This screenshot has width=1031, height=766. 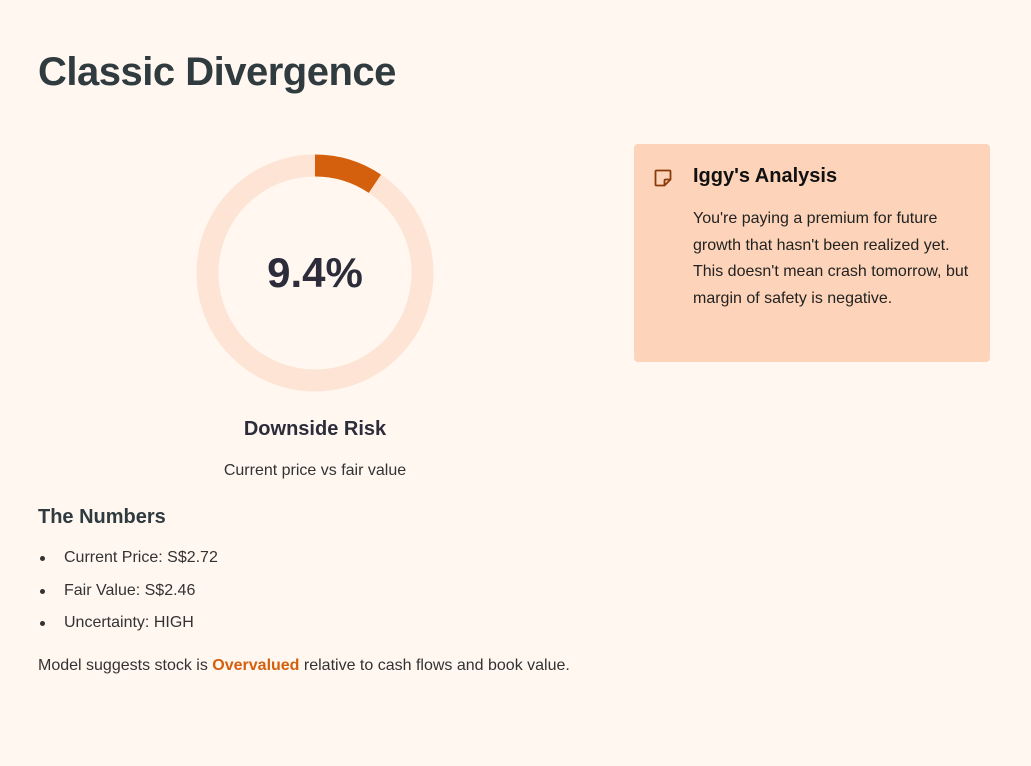 I want to click on gauge-fill, so click(x=315, y=273).